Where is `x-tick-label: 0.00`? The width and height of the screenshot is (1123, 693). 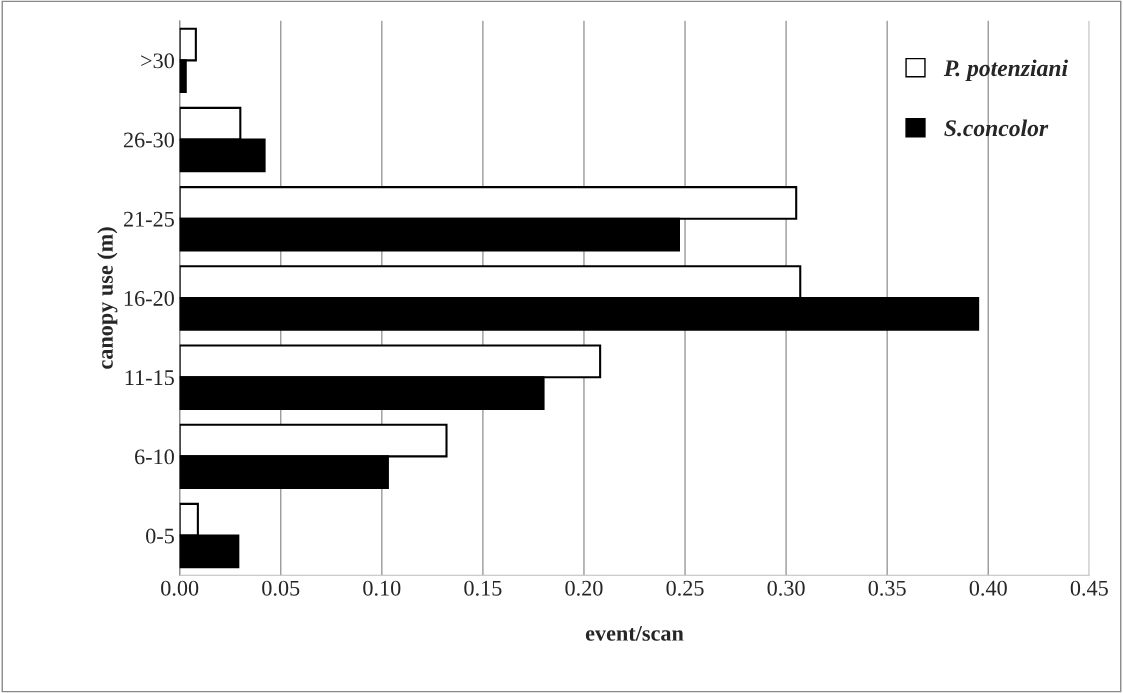
x-tick-label: 0.00 is located at coordinates (180, 588).